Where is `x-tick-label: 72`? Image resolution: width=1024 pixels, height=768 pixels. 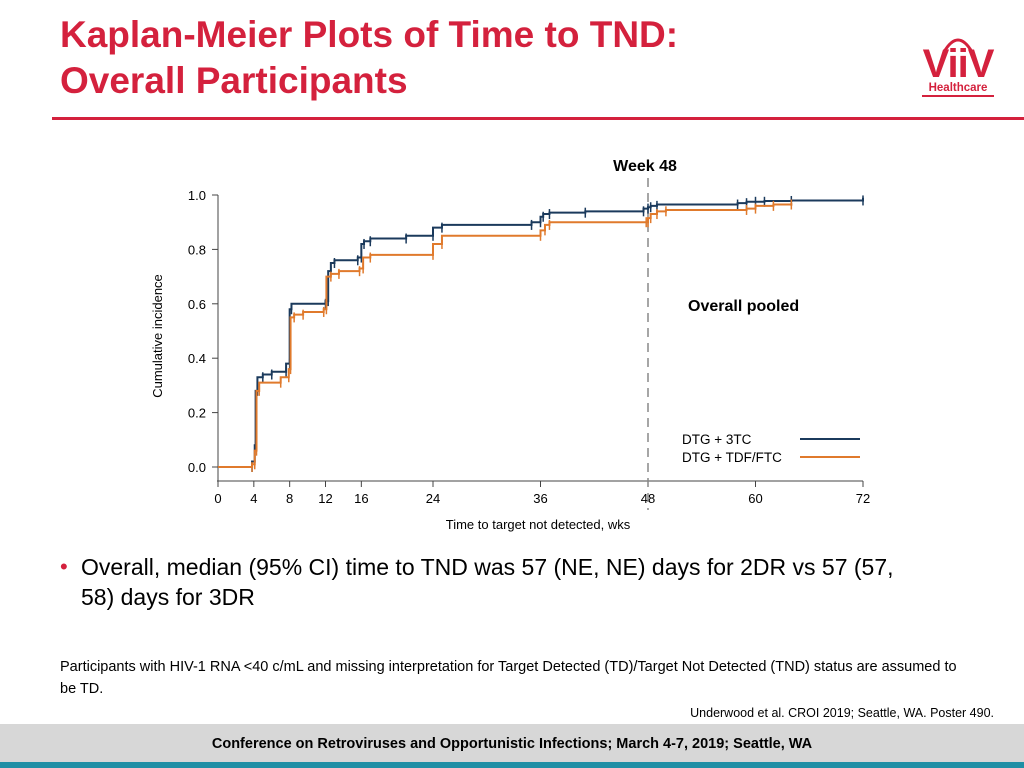
x-tick-label: 72 is located at coordinates (863, 498).